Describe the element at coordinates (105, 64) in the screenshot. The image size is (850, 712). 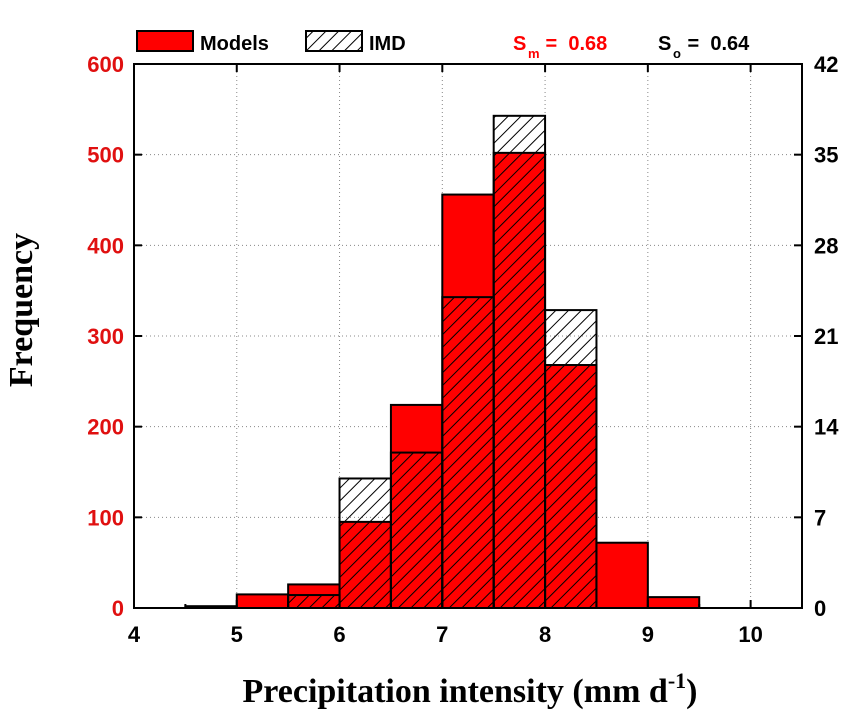
I see `y-left-tick-label: 600` at that location.